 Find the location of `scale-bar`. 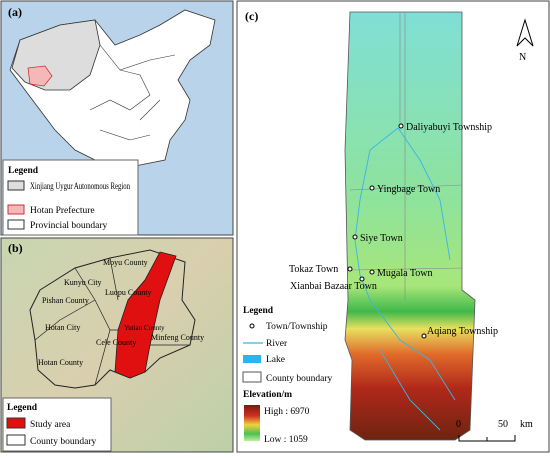

scale-bar is located at coordinates (487, 438).